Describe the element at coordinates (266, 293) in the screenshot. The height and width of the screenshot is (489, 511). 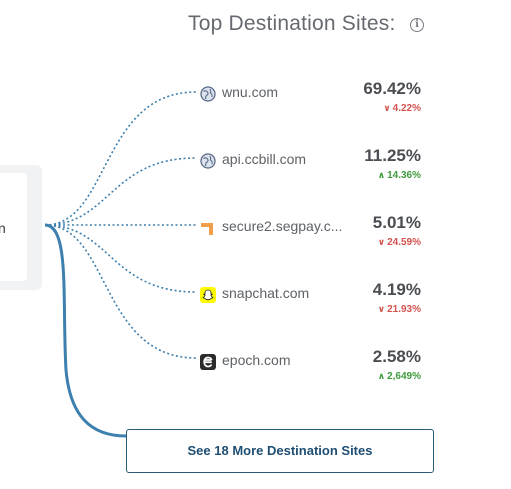
I see `site-name: snapchat.com` at that location.